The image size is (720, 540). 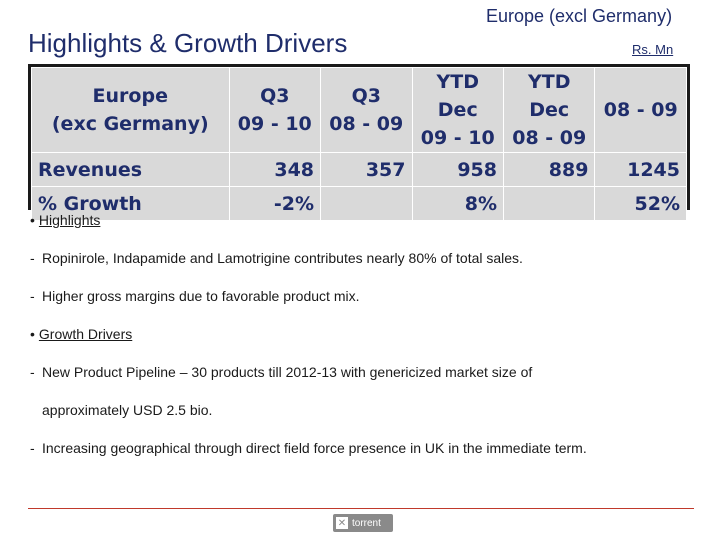 What do you see at coordinates (65, 220) in the screenshot?
I see `section-heading: • Highlights` at bounding box center [65, 220].